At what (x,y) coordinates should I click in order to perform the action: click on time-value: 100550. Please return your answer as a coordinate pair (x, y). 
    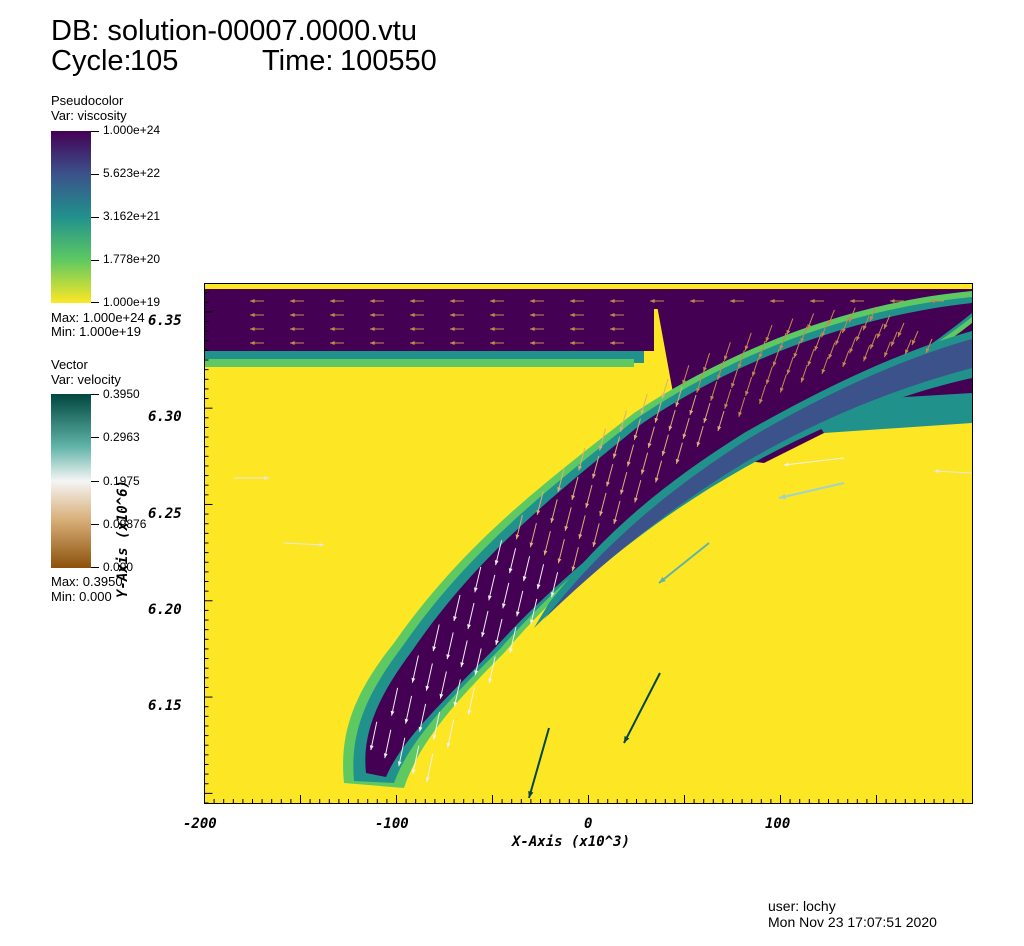
    Looking at the image, I should click on (388, 61).